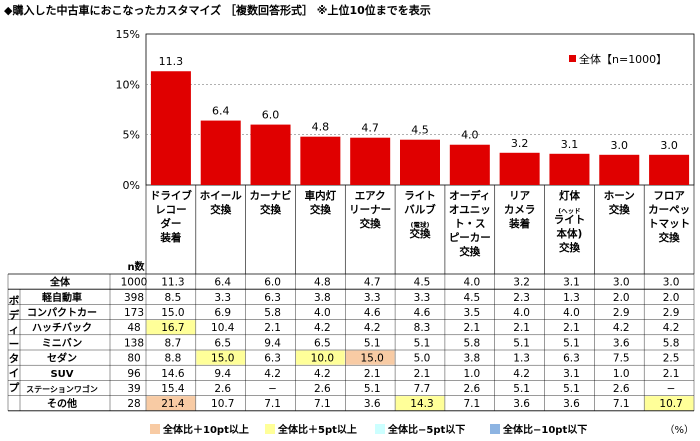 The width and height of the screenshot is (700, 441). What do you see at coordinates (470, 210) in the screenshot?
I see `category-label: オユニッ` at bounding box center [470, 210].